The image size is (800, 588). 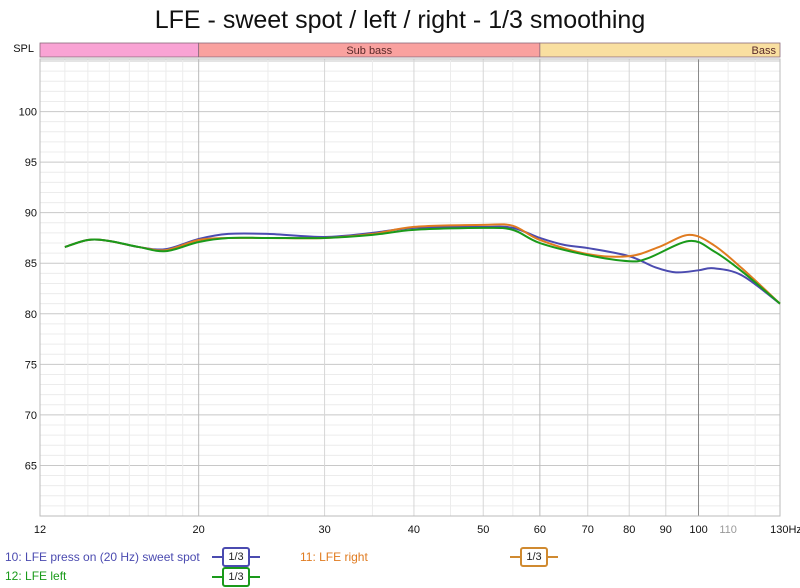 I want to click on x-tick-label: 70, so click(x=588, y=530).